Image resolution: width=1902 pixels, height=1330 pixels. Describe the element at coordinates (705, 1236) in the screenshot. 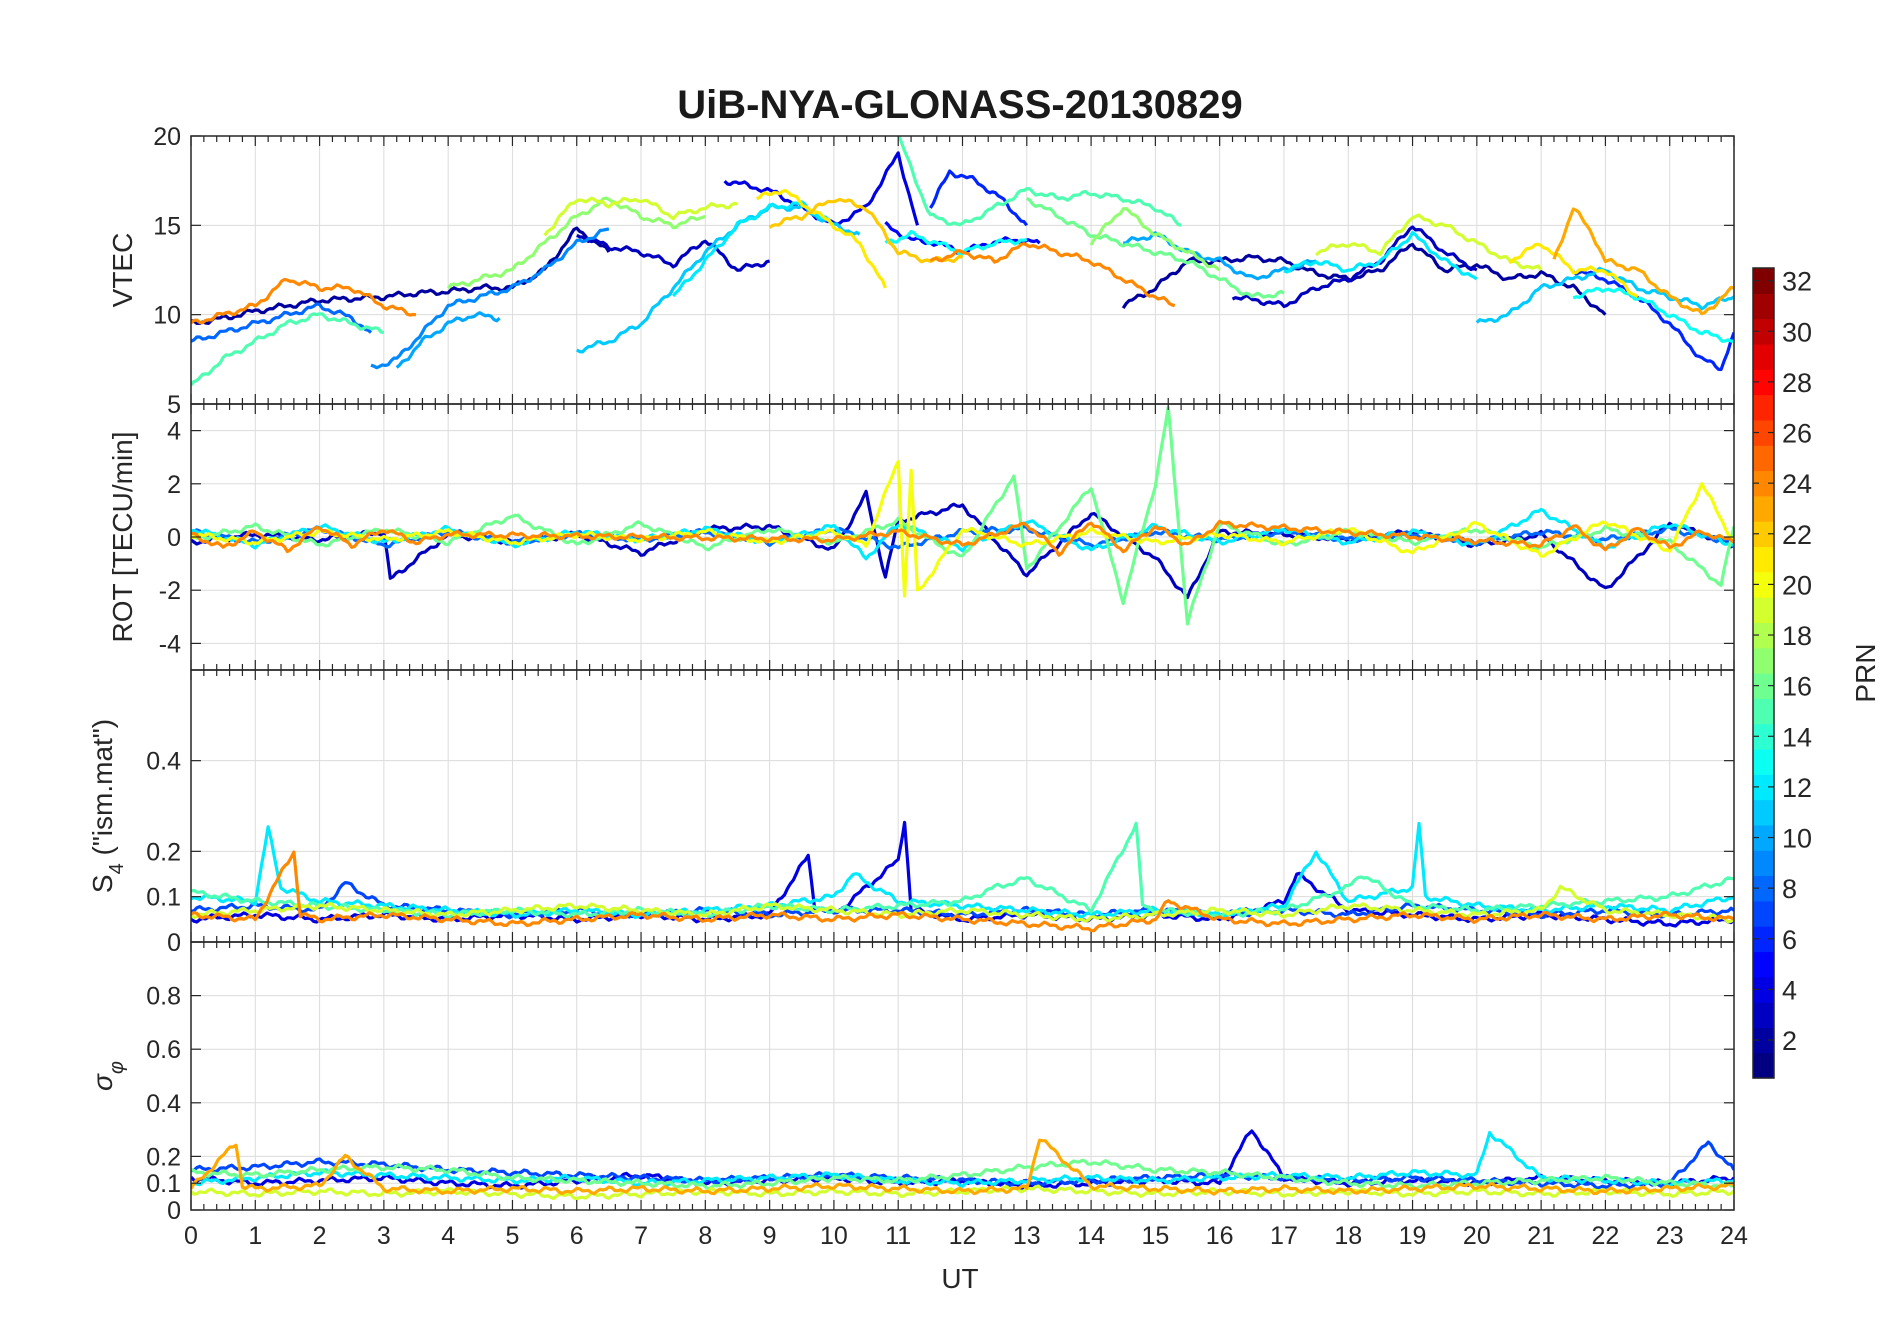

I see `x-tick-label: 8` at that location.